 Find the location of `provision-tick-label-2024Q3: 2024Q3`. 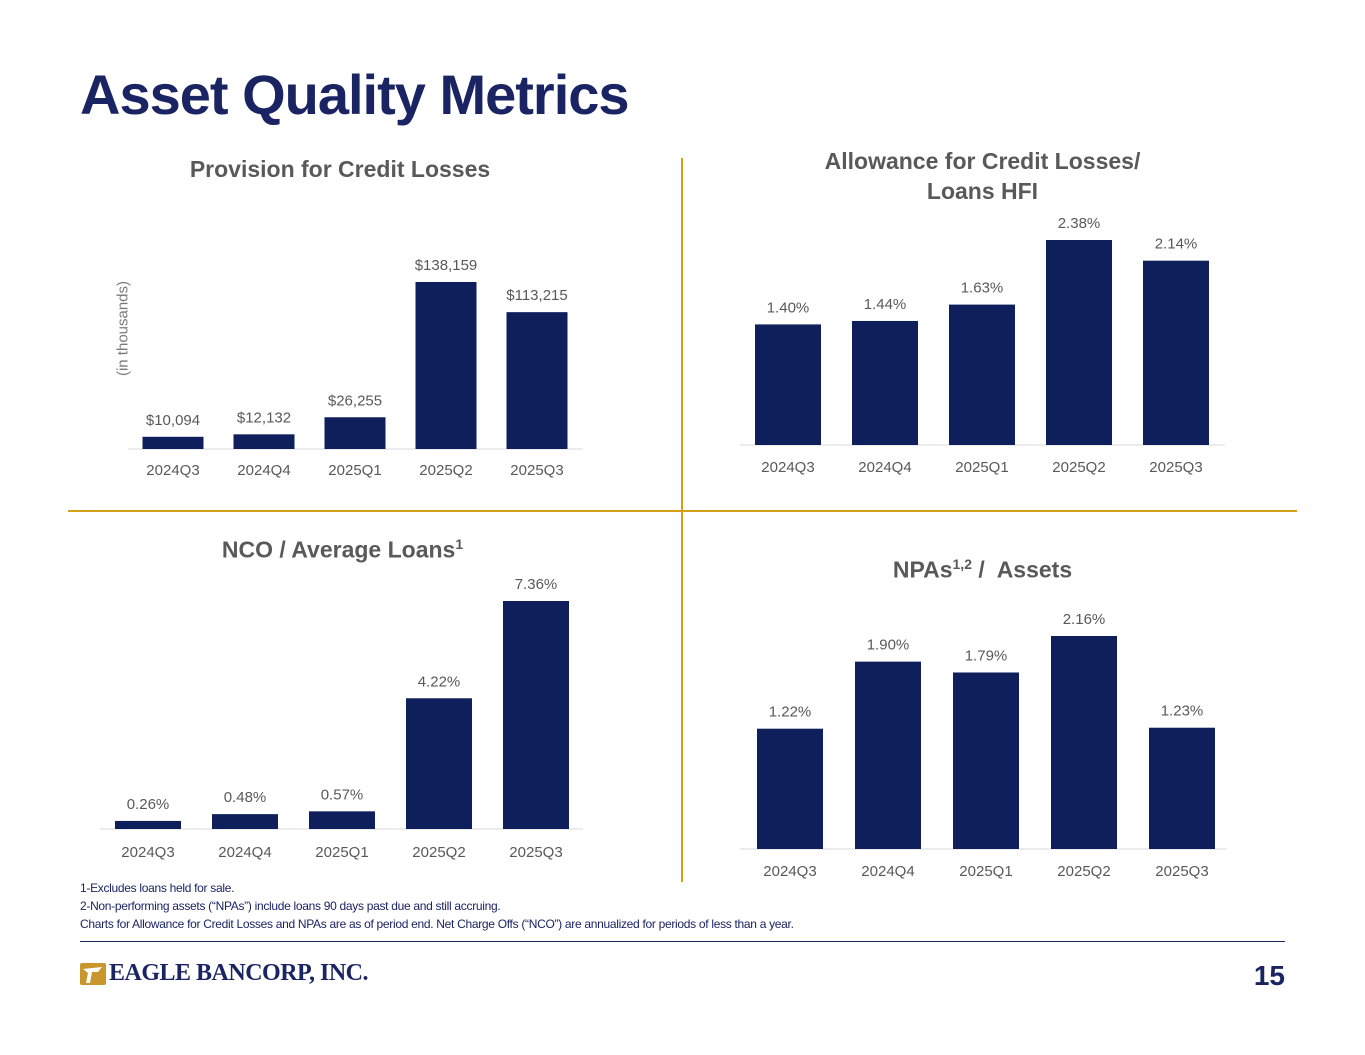

provision-tick-label-2024Q3: 2024Q3 is located at coordinates (172, 470).